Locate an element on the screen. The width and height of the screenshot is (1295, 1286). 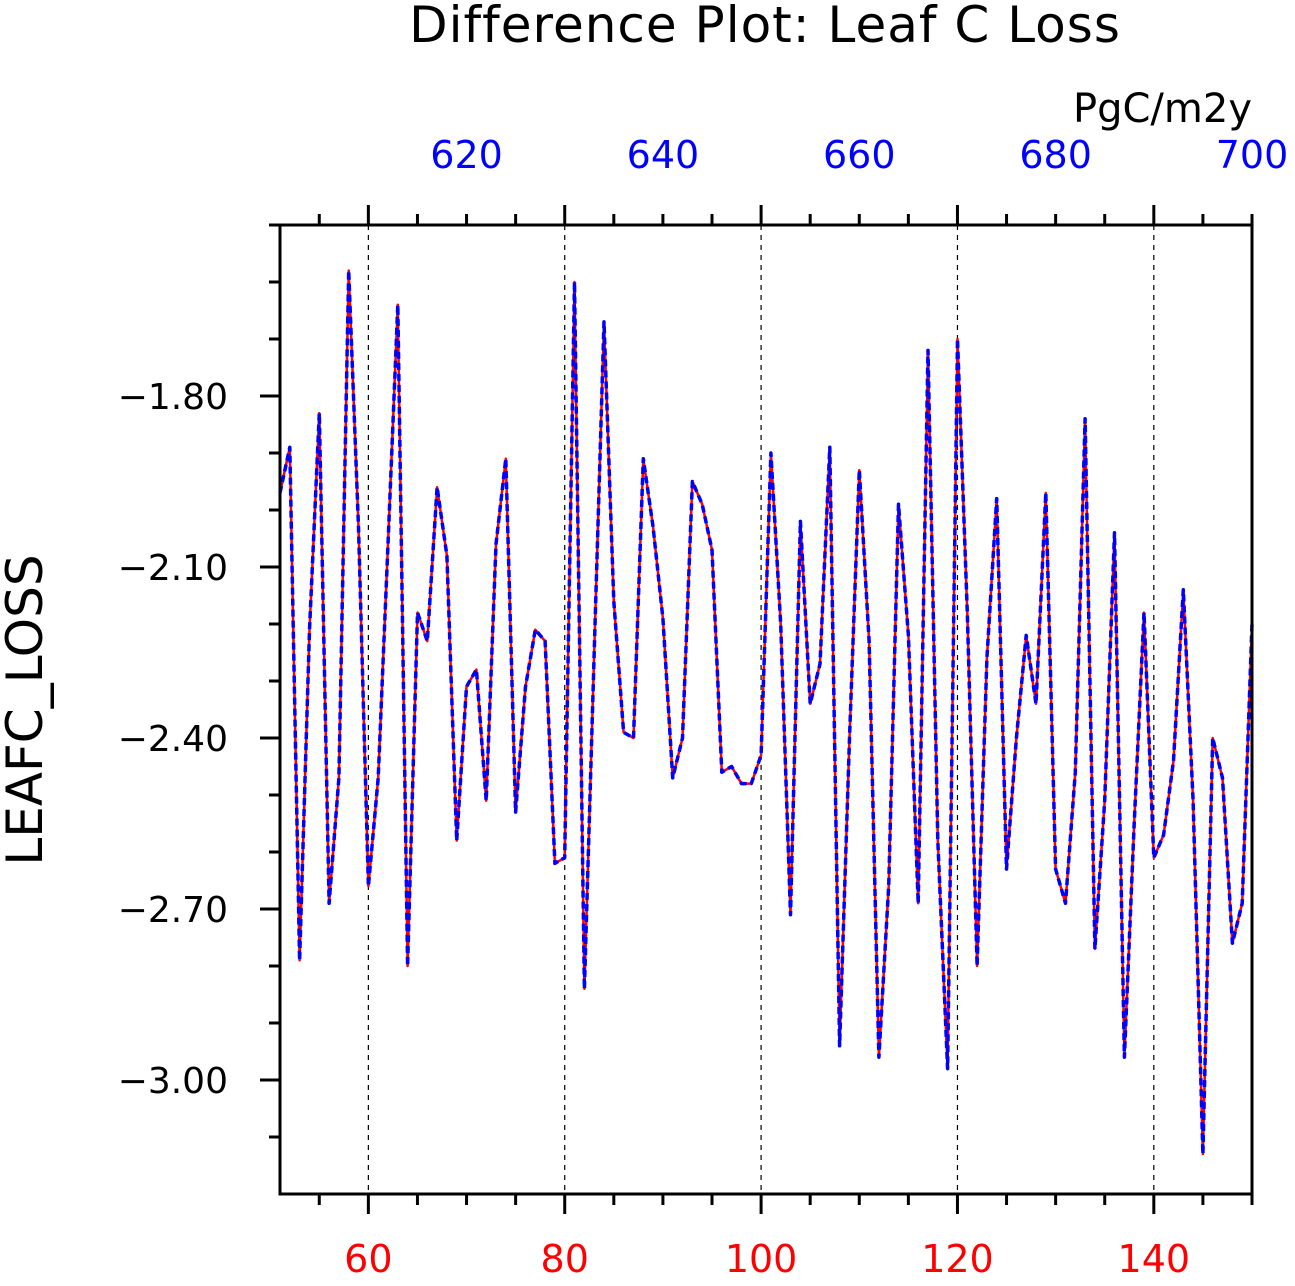
y-tick-label: −2.10 is located at coordinates (173, 568).